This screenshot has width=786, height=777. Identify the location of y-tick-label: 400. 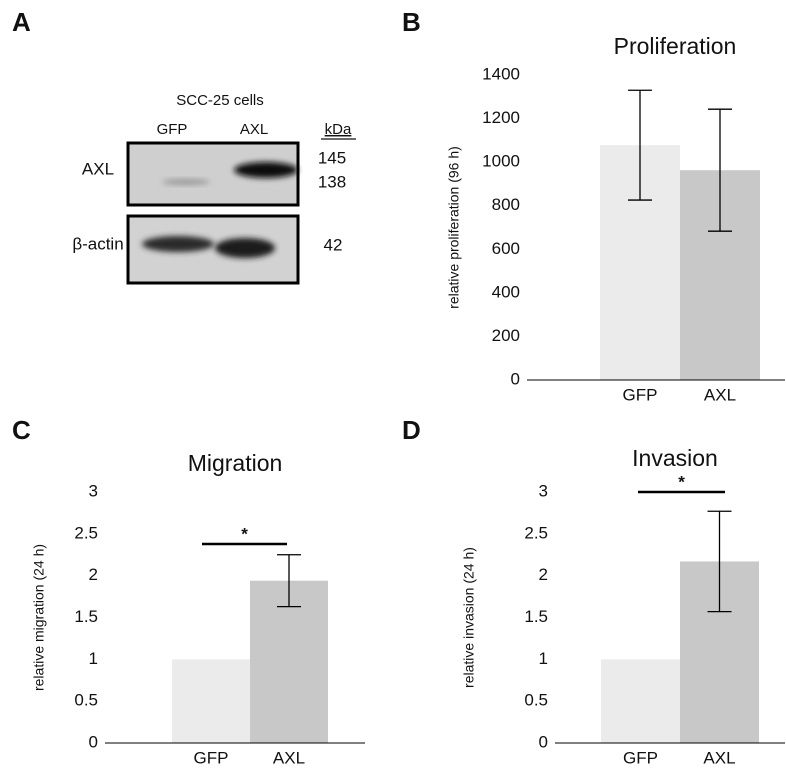
(506, 291).